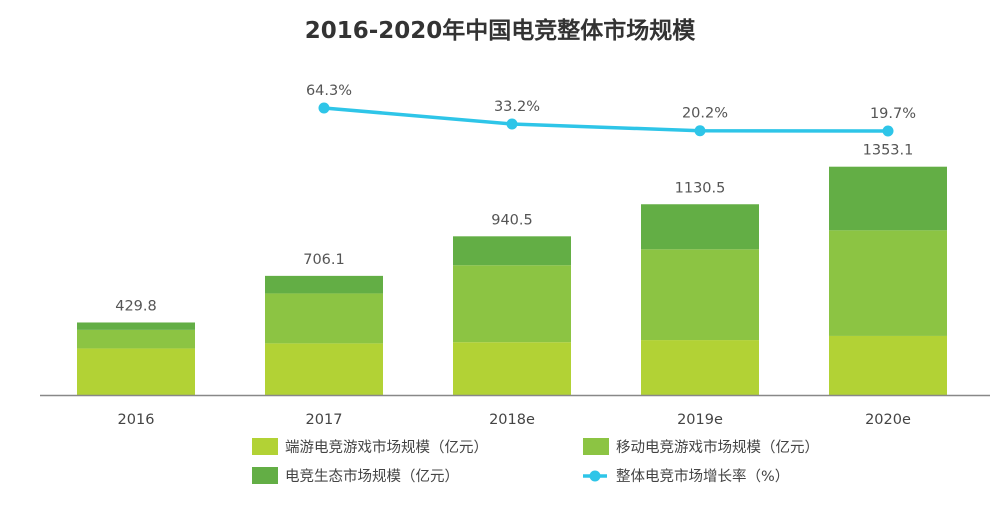 The height and width of the screenshot is (505, 1000). What do you see at coordinates (700, 131) in the screenshot?
I see `growth-rate-point-2019e` at bounding box center [700, 131].